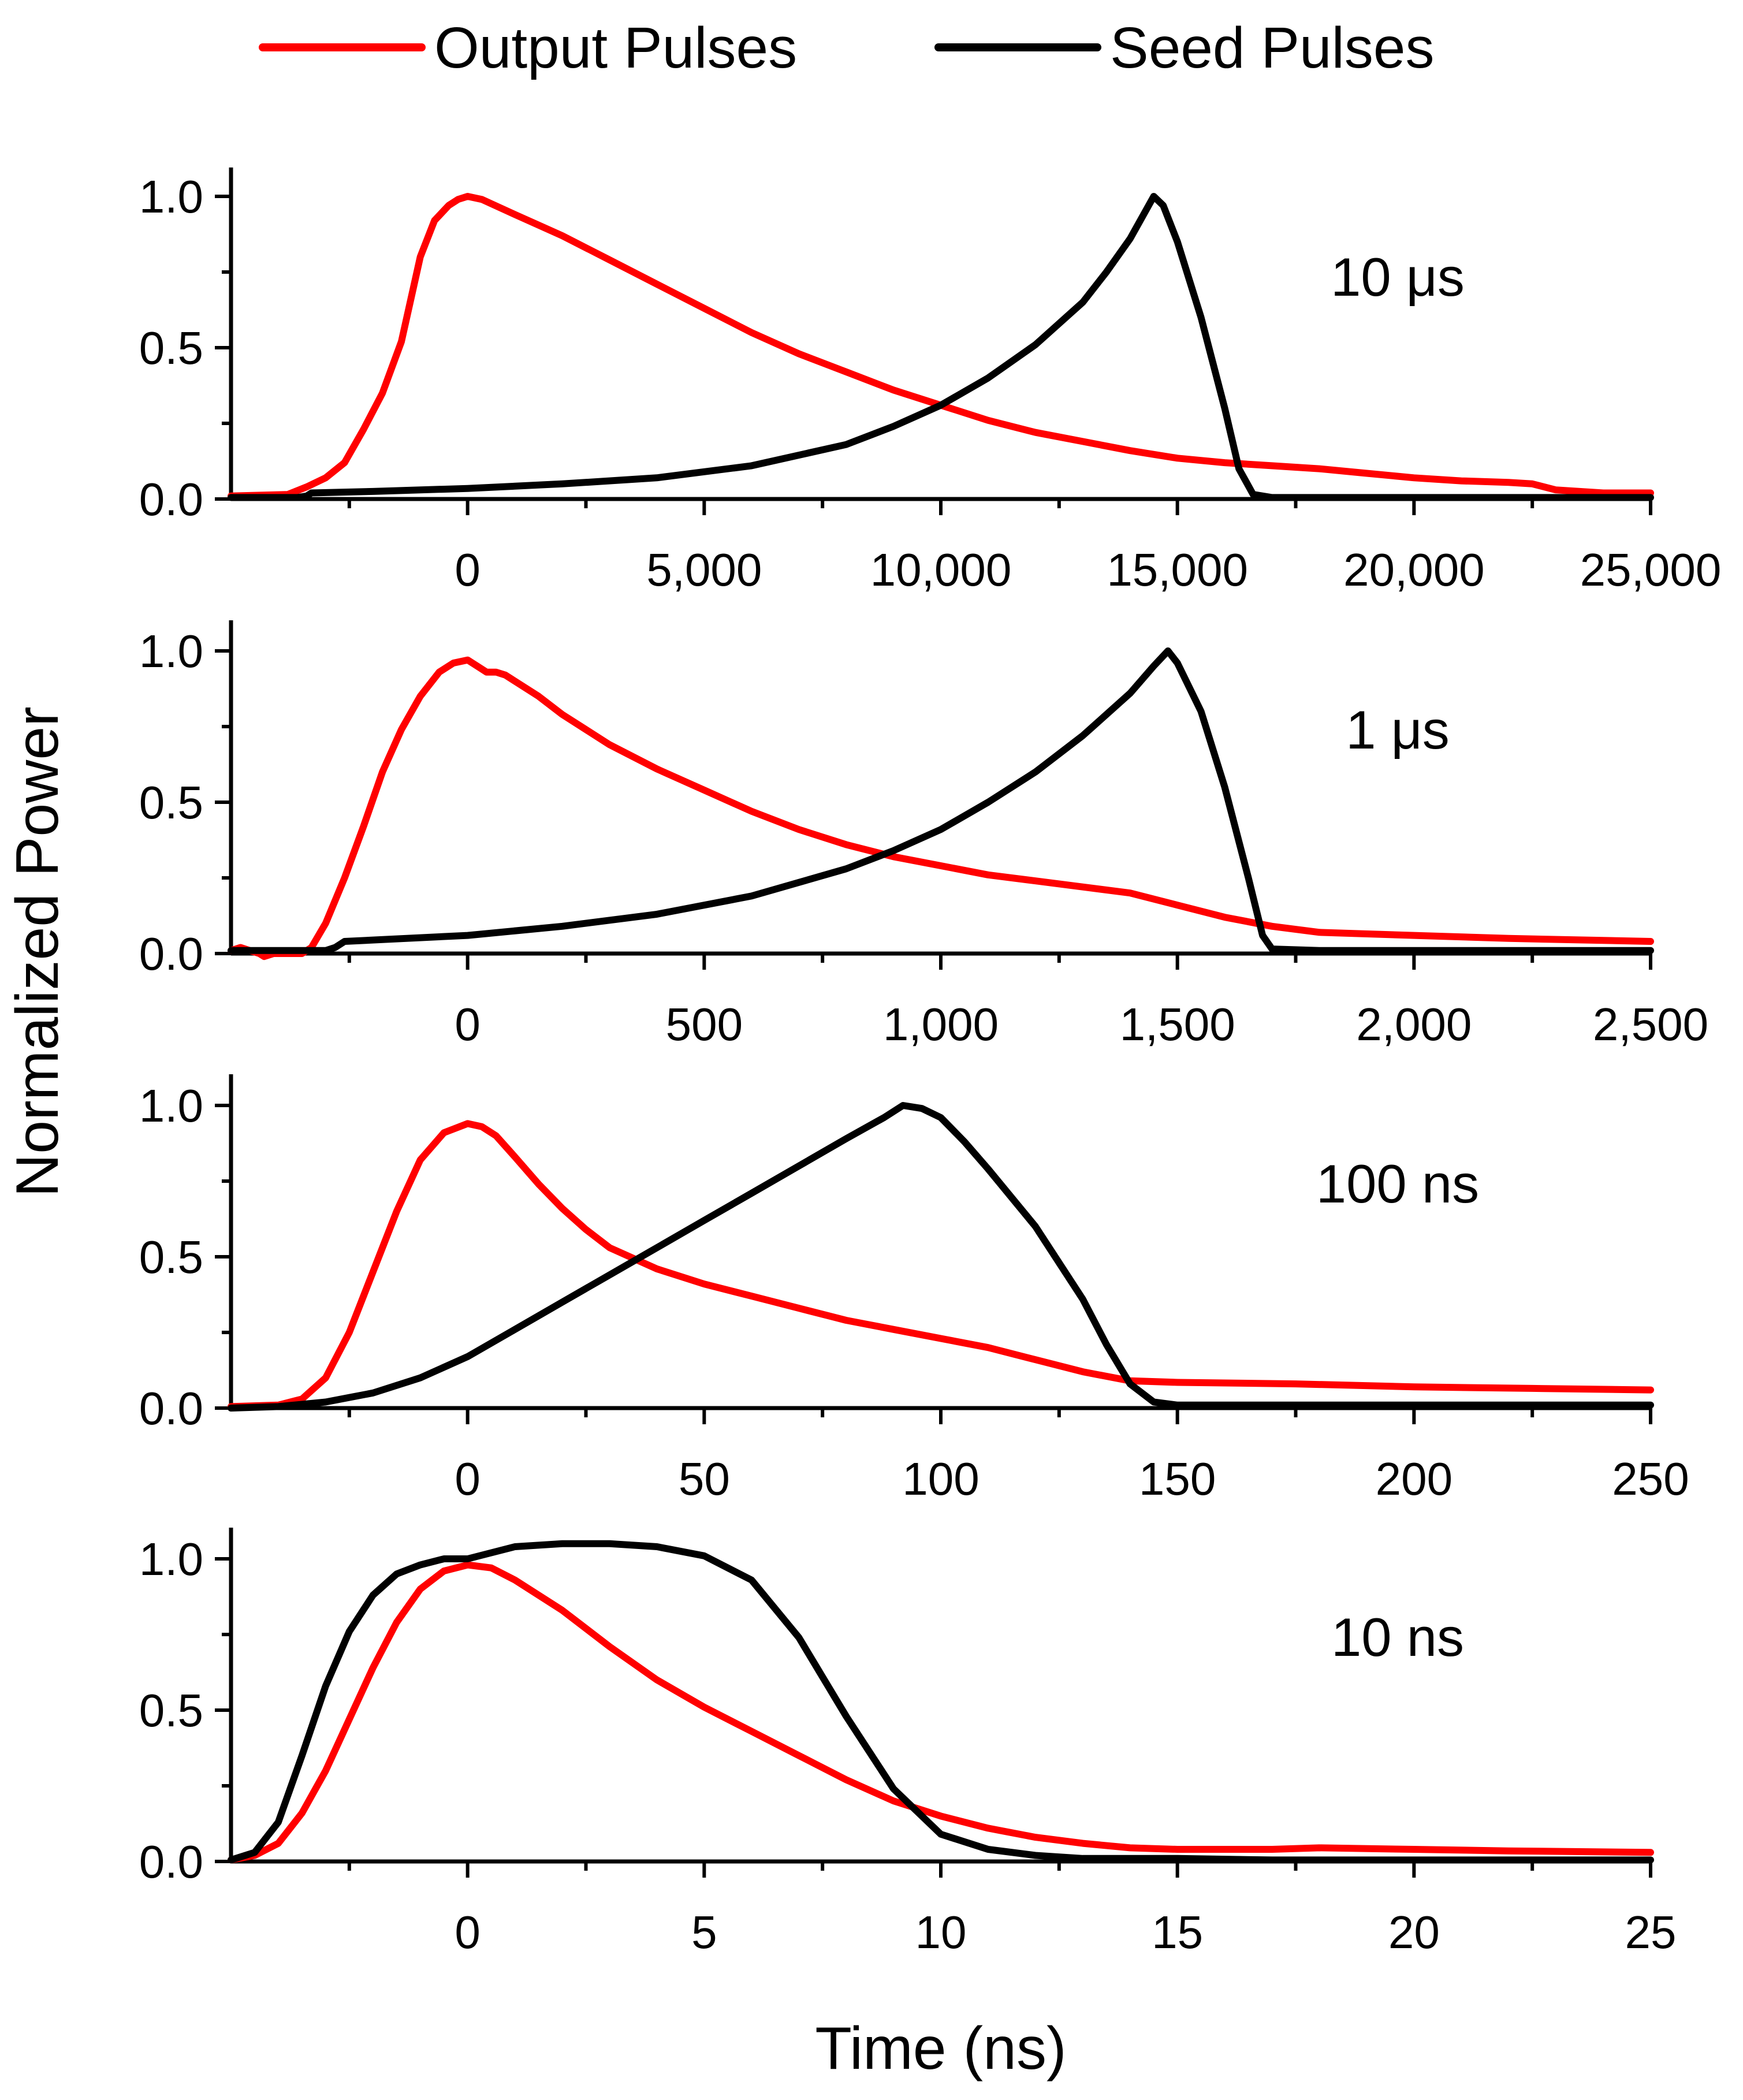  What do you see at coordinates (941, 1932) in the screenshot?
I see `x-tick-label: 10` at bounding box center [941, 1932].